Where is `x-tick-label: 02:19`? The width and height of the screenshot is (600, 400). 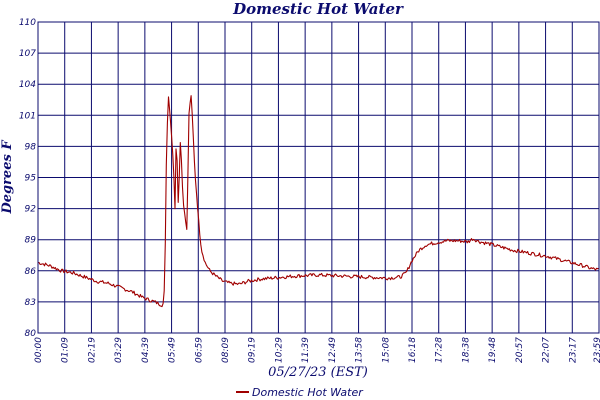 x-tick-label: 02:19 is located at coordinates (92, 350).